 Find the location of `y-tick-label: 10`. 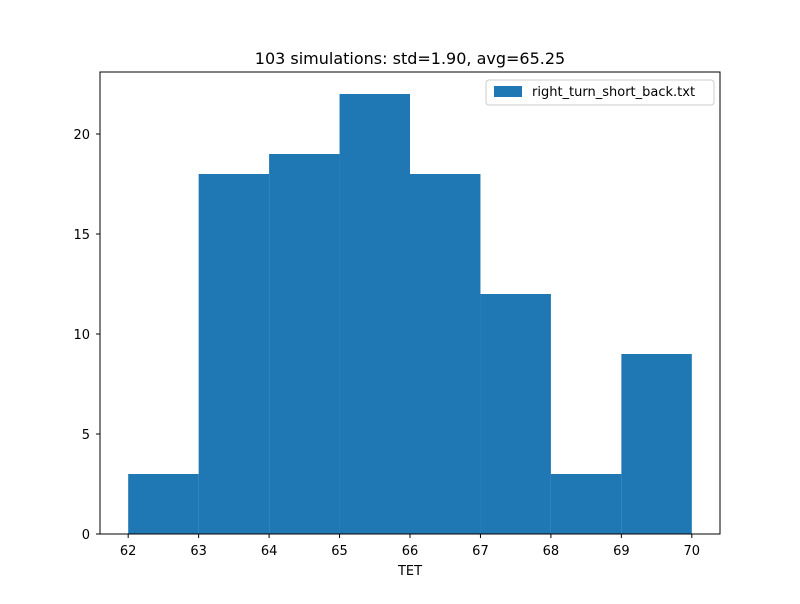

y-tick-label: 10 is located at coordinates (81, 335).